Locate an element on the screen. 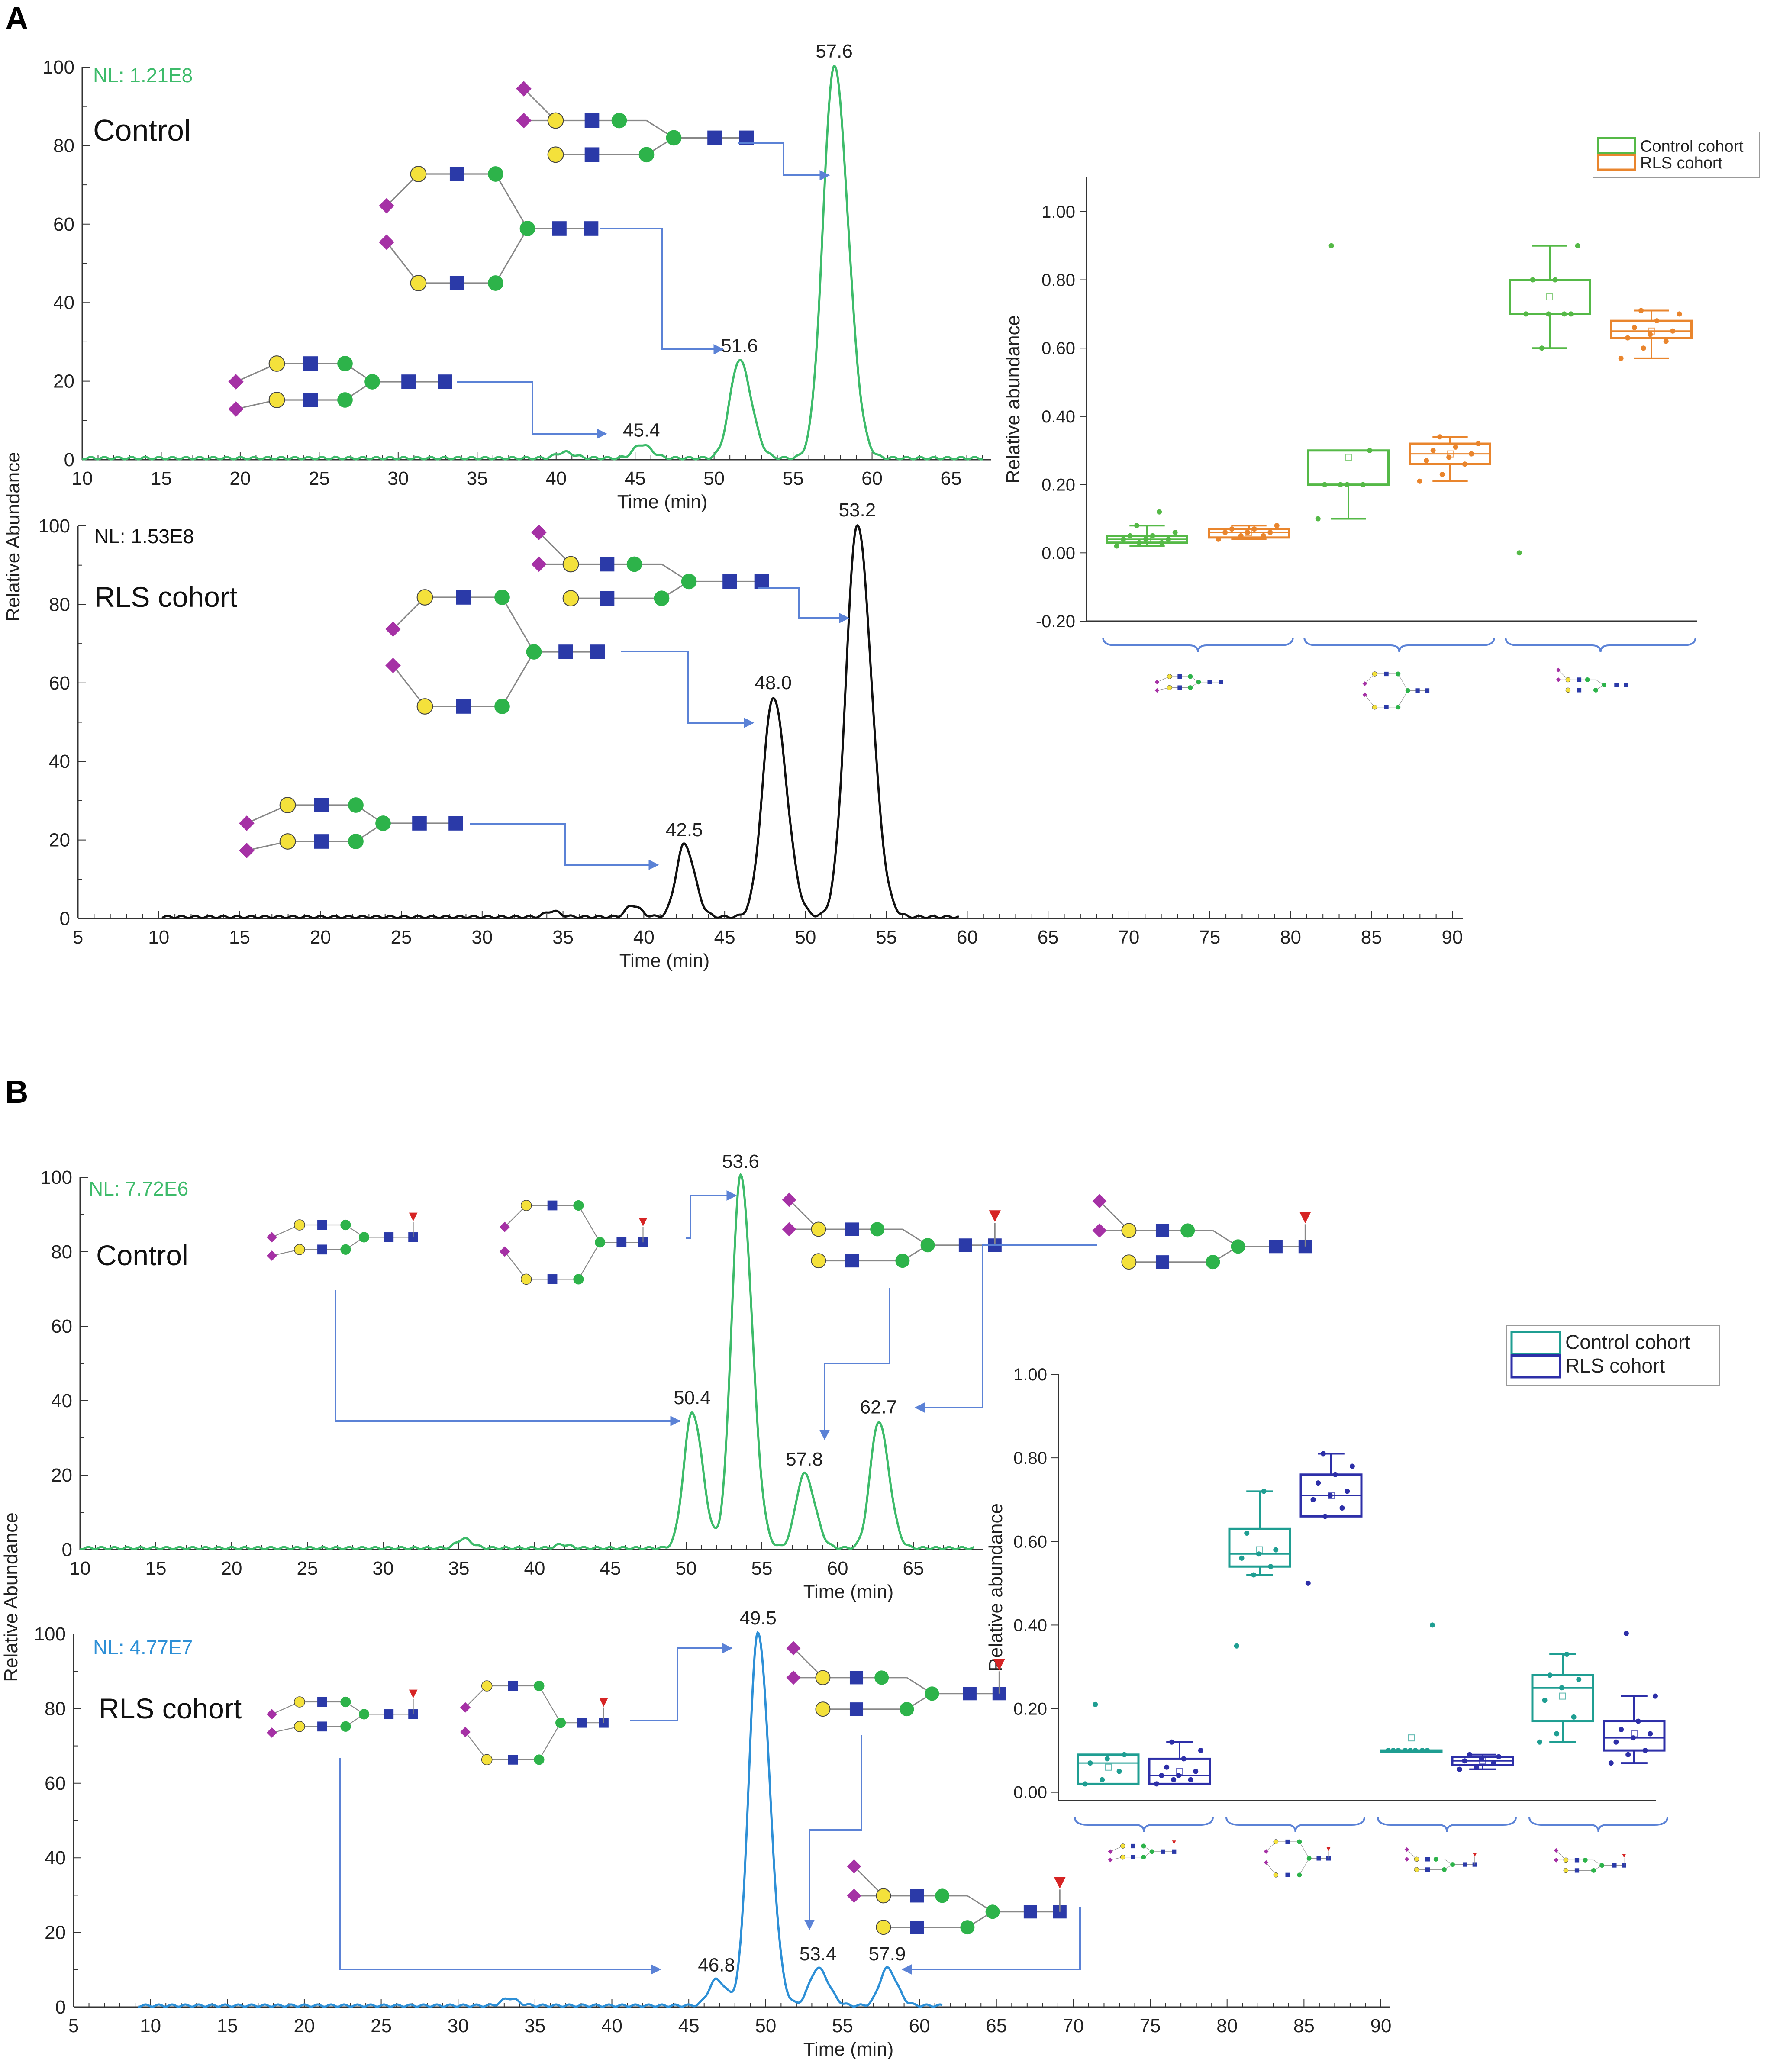 The height and width of the screenshot is (2072, 1767). nl-label-control-b: NL: 7.72E6 is located at coordinates (138, 1188).